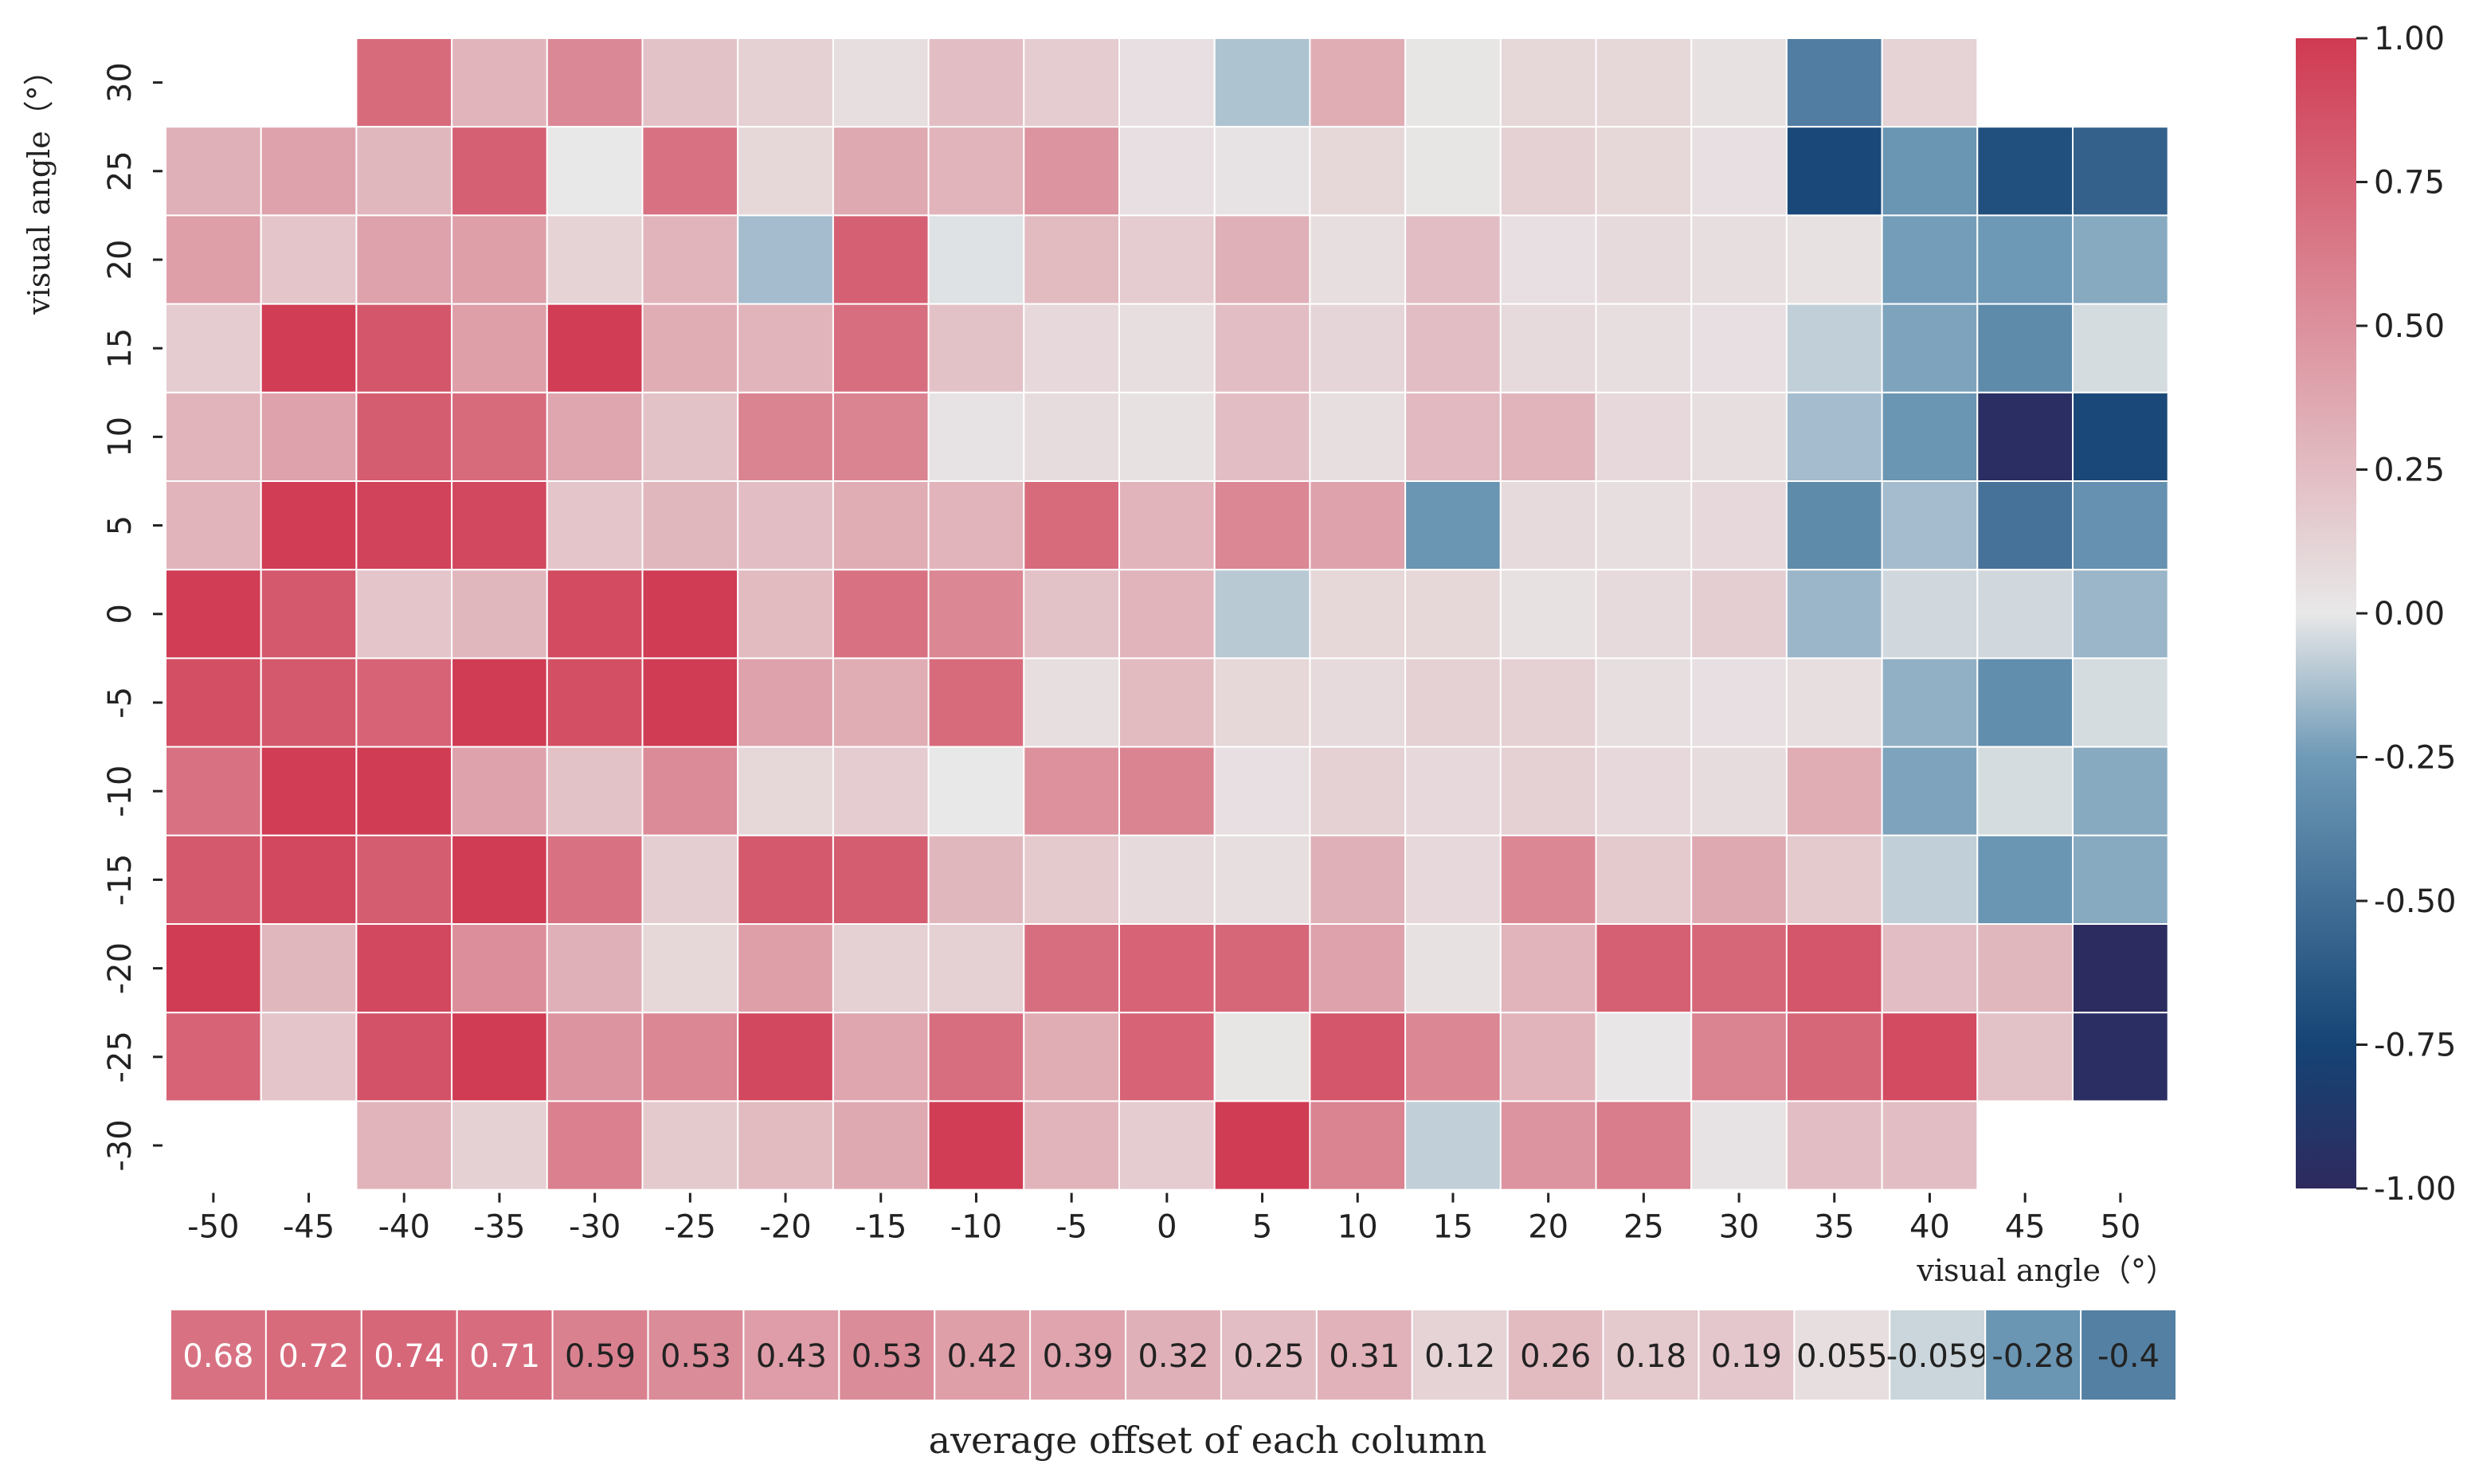 This screenshot has width=2479, height=1484. What do you see at coordinates (1834, 1228) in the screenshot?
I see `x-tick-label: 35` at bounding box center [1834, 1228].